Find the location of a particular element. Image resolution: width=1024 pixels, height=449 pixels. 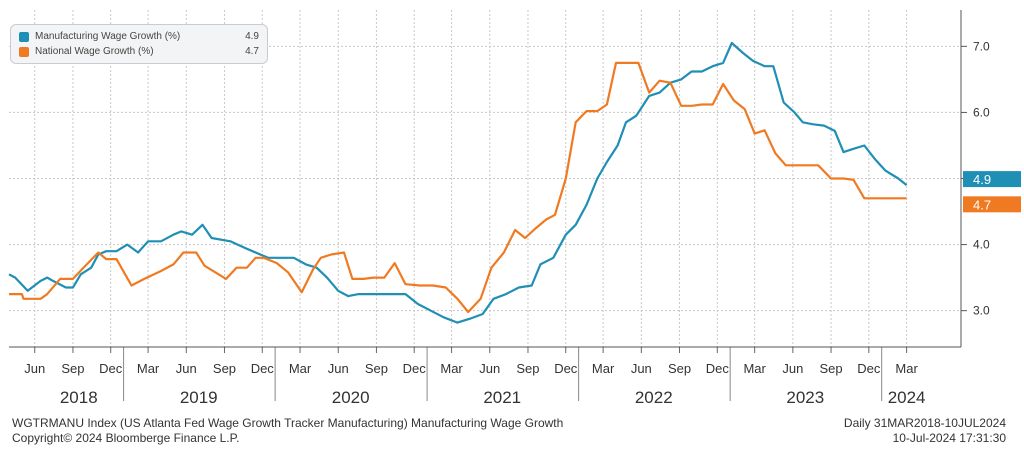

last-value-tag-manufacturing is located at coordinates (992, 179).